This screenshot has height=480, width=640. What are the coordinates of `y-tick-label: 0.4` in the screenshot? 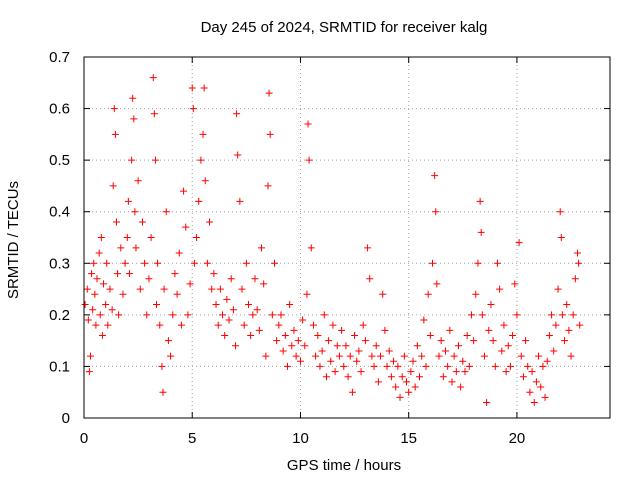 It's located at (59, 212).